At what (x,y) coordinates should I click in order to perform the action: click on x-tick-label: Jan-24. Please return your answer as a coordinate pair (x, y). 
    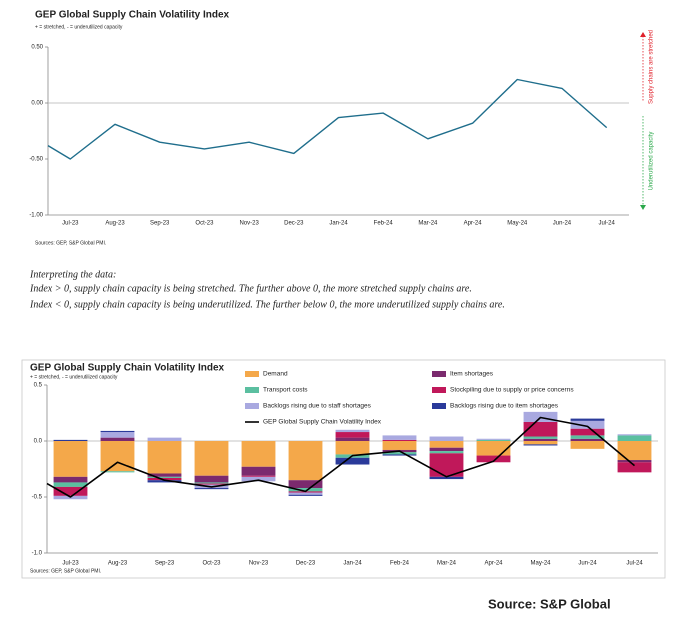
    Looking at the image, I should click on (352, 564).